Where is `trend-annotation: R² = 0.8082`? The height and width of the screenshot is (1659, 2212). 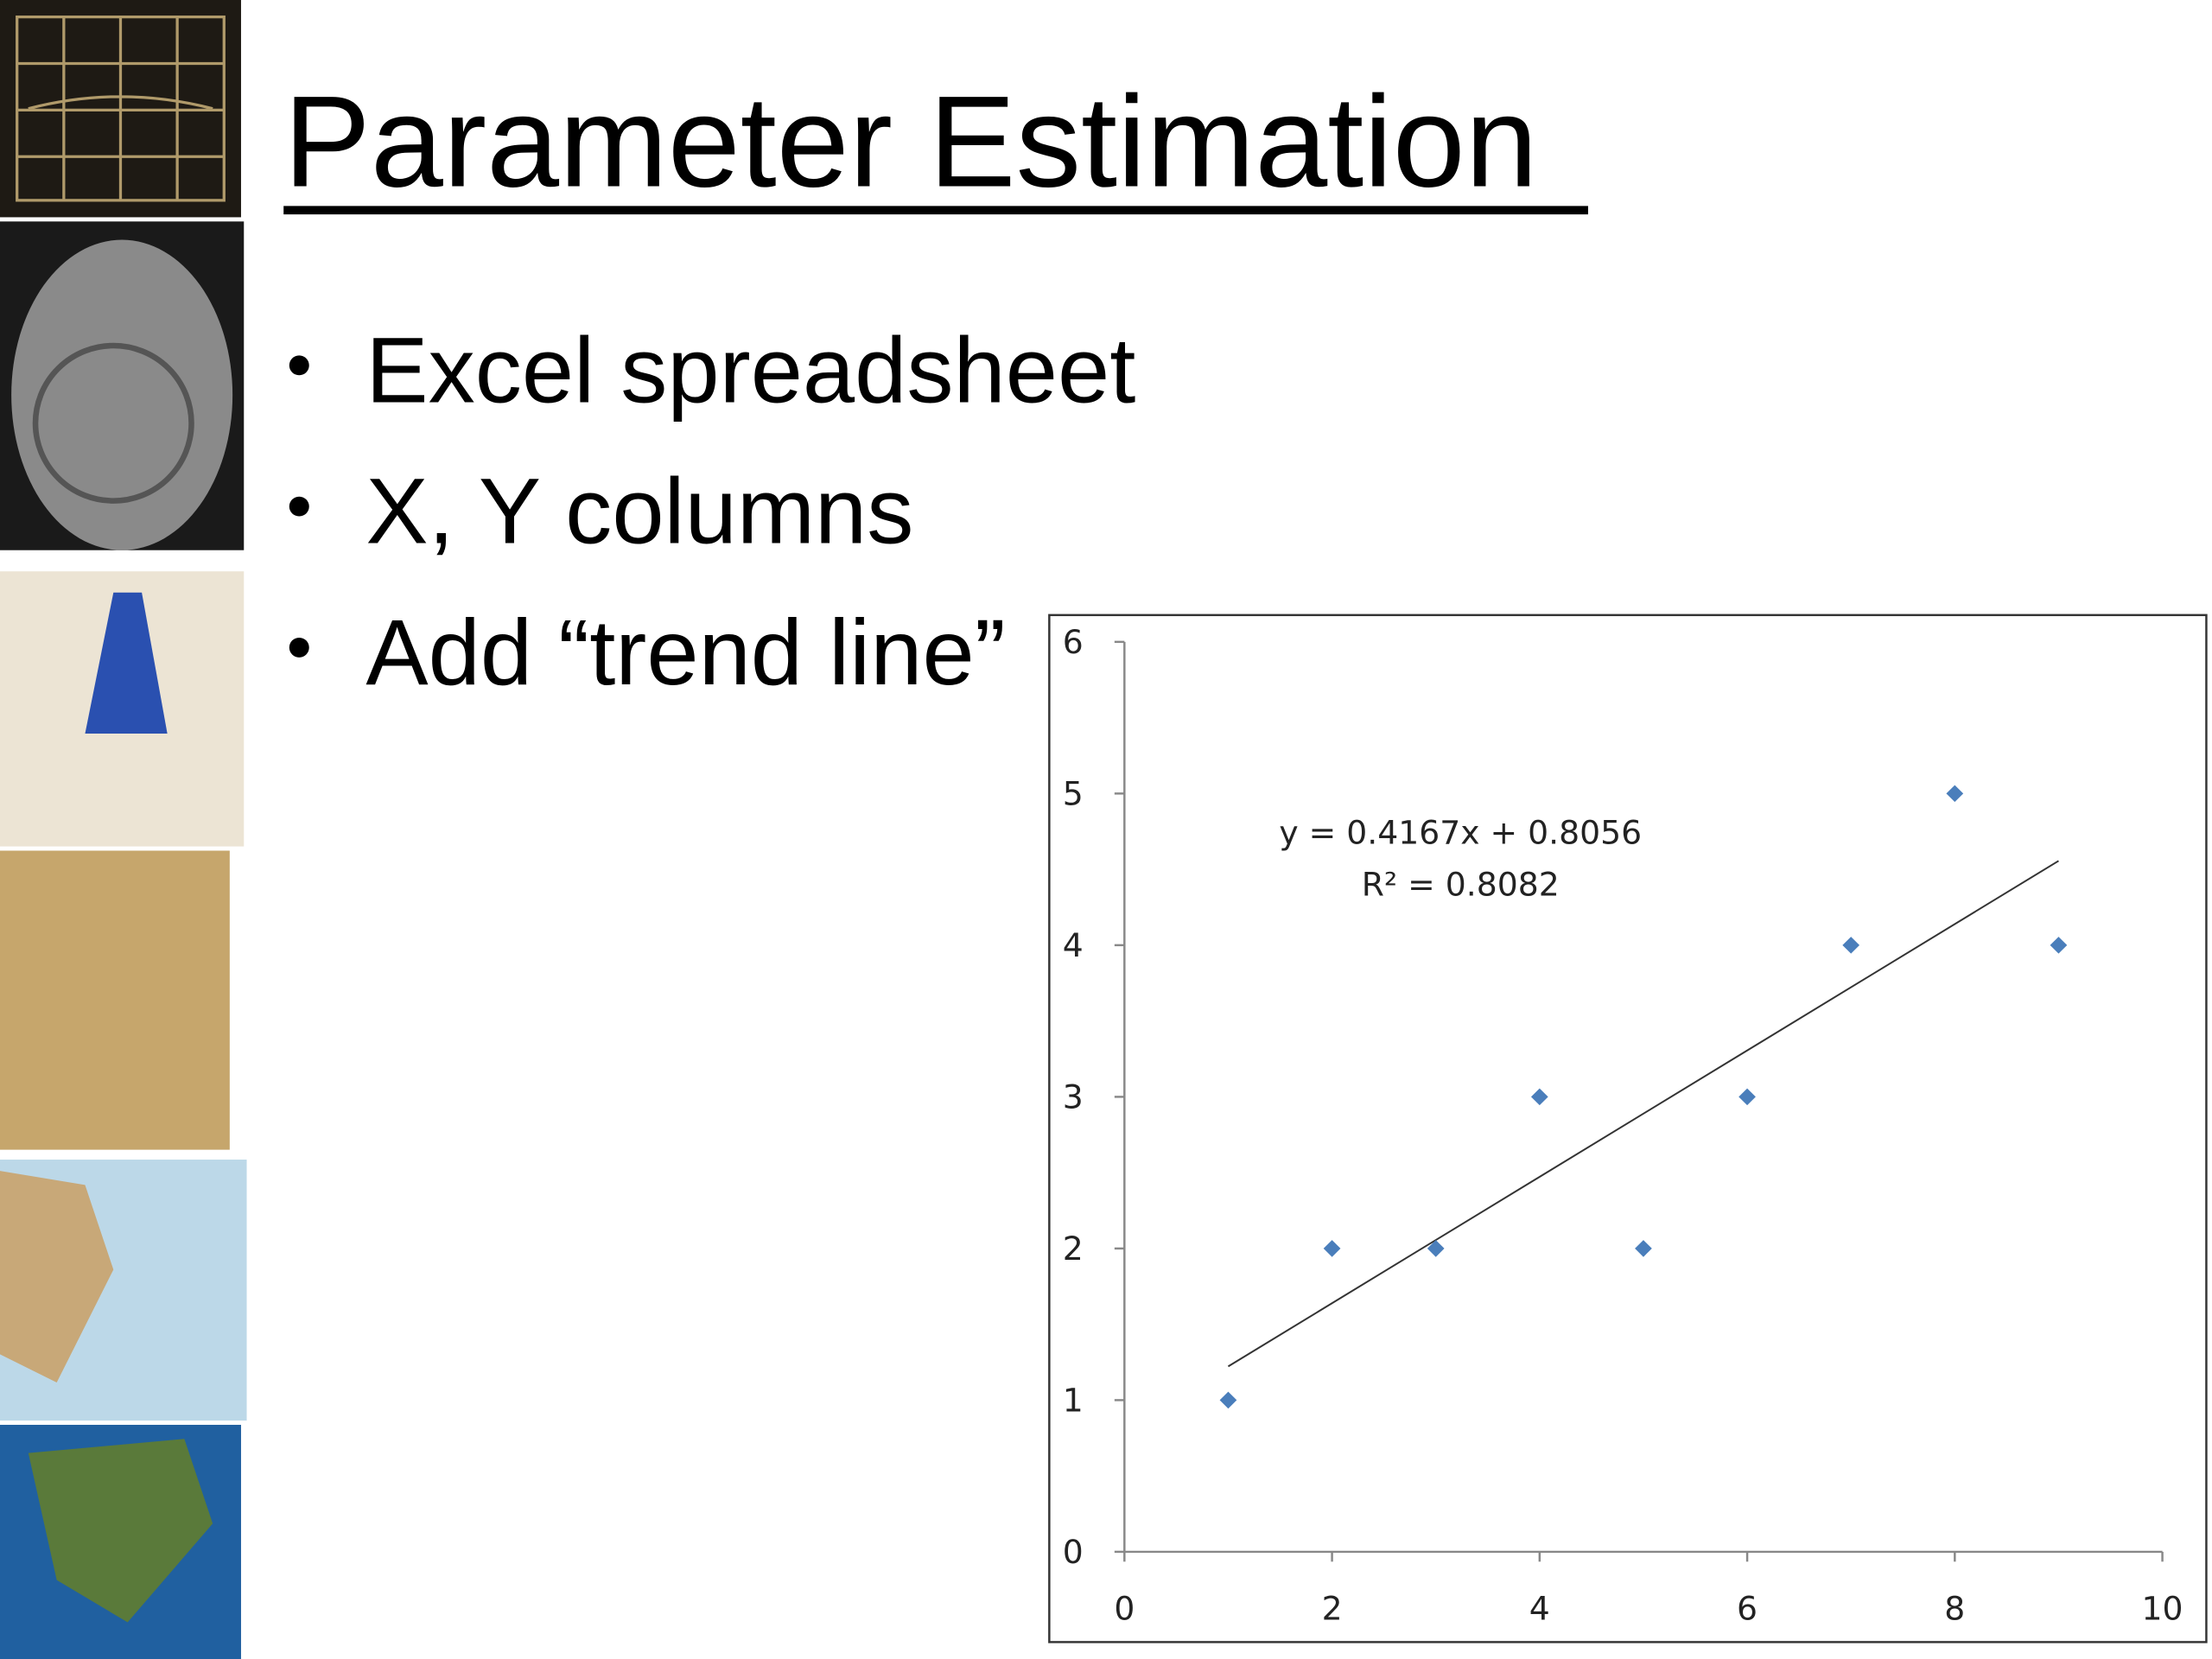 trend-annotation: R² = 0.8082 is located at coordinates (1461, 885).